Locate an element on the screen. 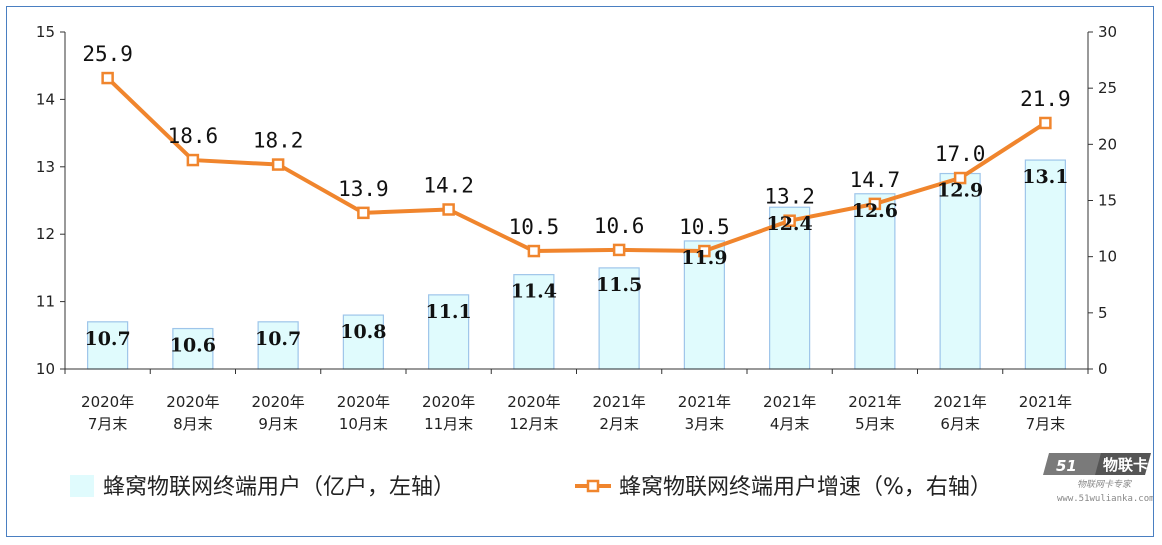 The image size is (1162, 545). legend-line-marker is located at coordinates (593, 486).